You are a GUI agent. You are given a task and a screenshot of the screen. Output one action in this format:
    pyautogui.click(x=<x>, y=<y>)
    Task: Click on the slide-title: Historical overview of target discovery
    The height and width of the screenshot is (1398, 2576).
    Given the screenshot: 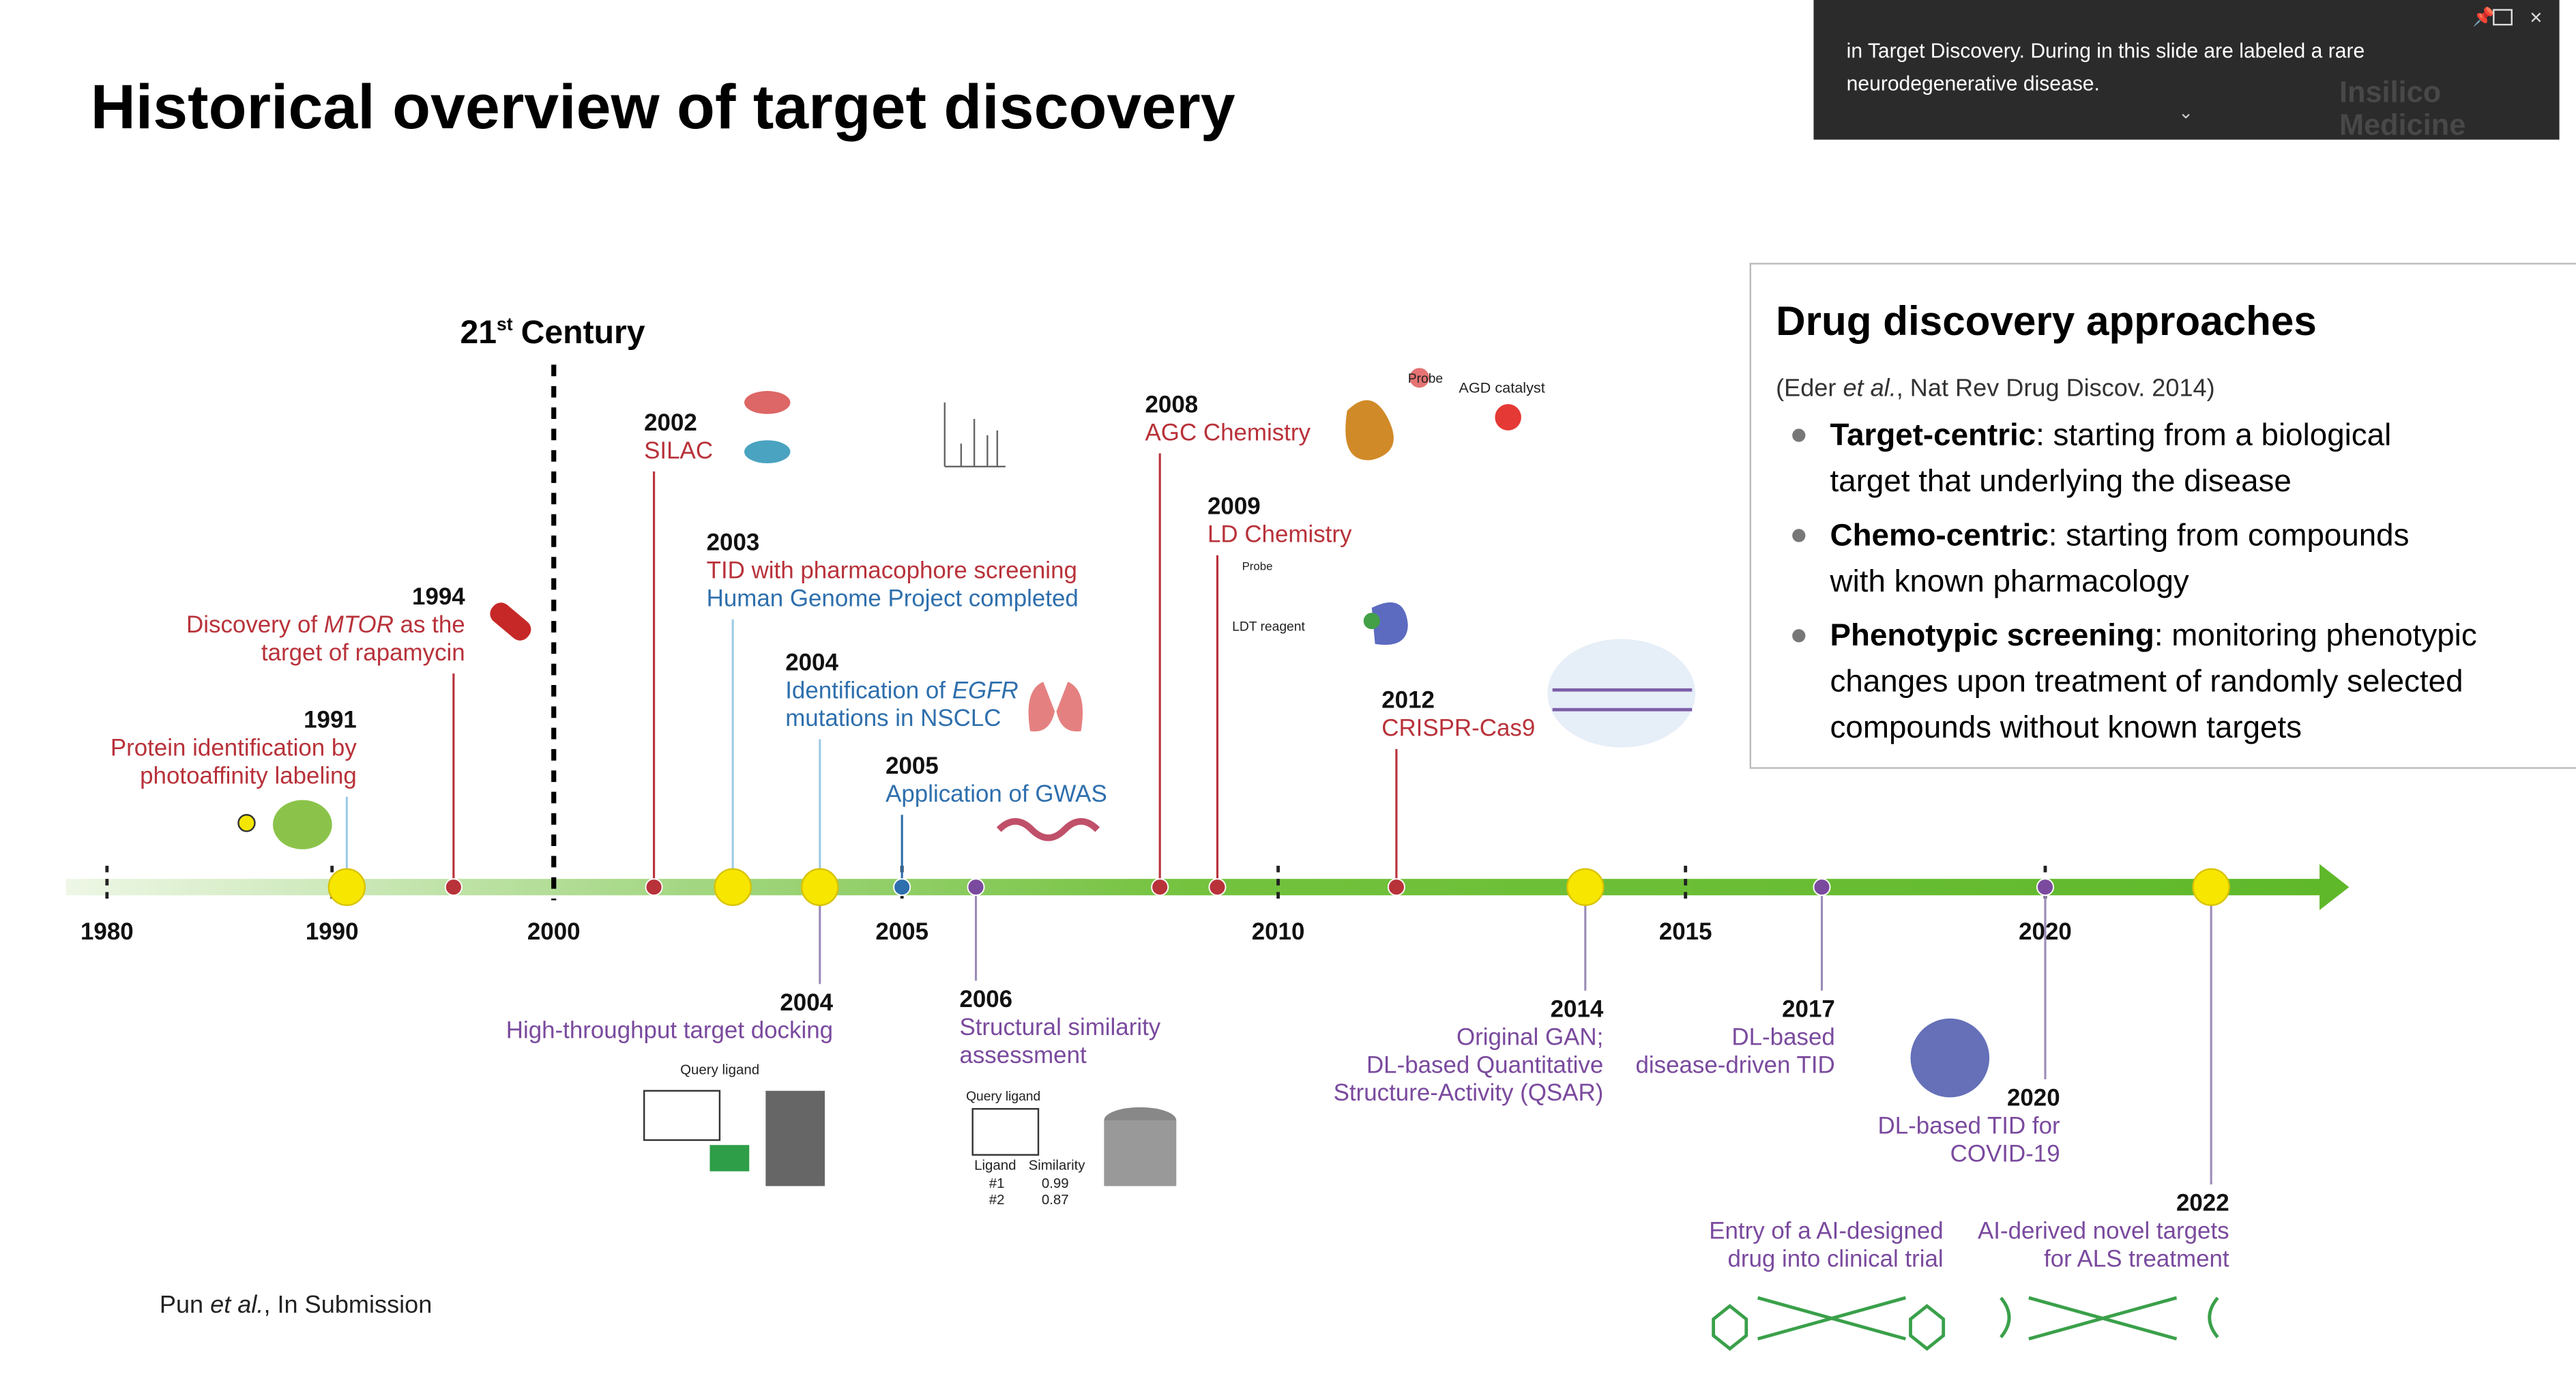 What is the action you would take?
    pyautogui.click(x=663, y=107)
    